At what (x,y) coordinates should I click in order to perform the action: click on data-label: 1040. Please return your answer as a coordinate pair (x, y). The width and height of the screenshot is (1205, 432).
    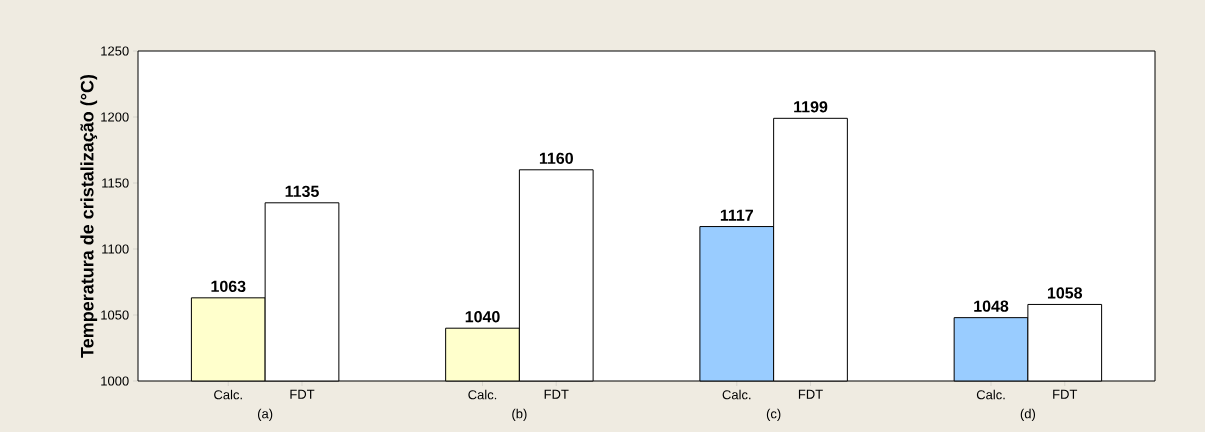
    Looking at the image, I should click on (482, 317).